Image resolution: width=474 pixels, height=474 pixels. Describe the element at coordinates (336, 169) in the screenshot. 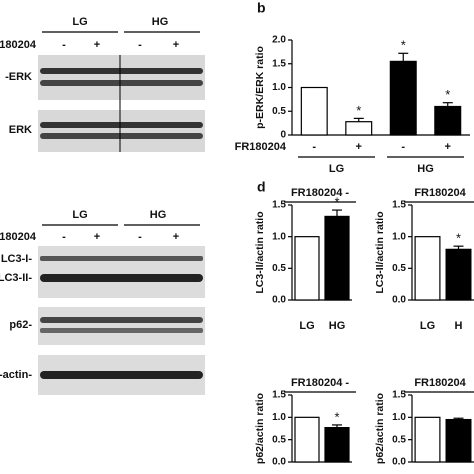

I see `group-label: LG` at that location.